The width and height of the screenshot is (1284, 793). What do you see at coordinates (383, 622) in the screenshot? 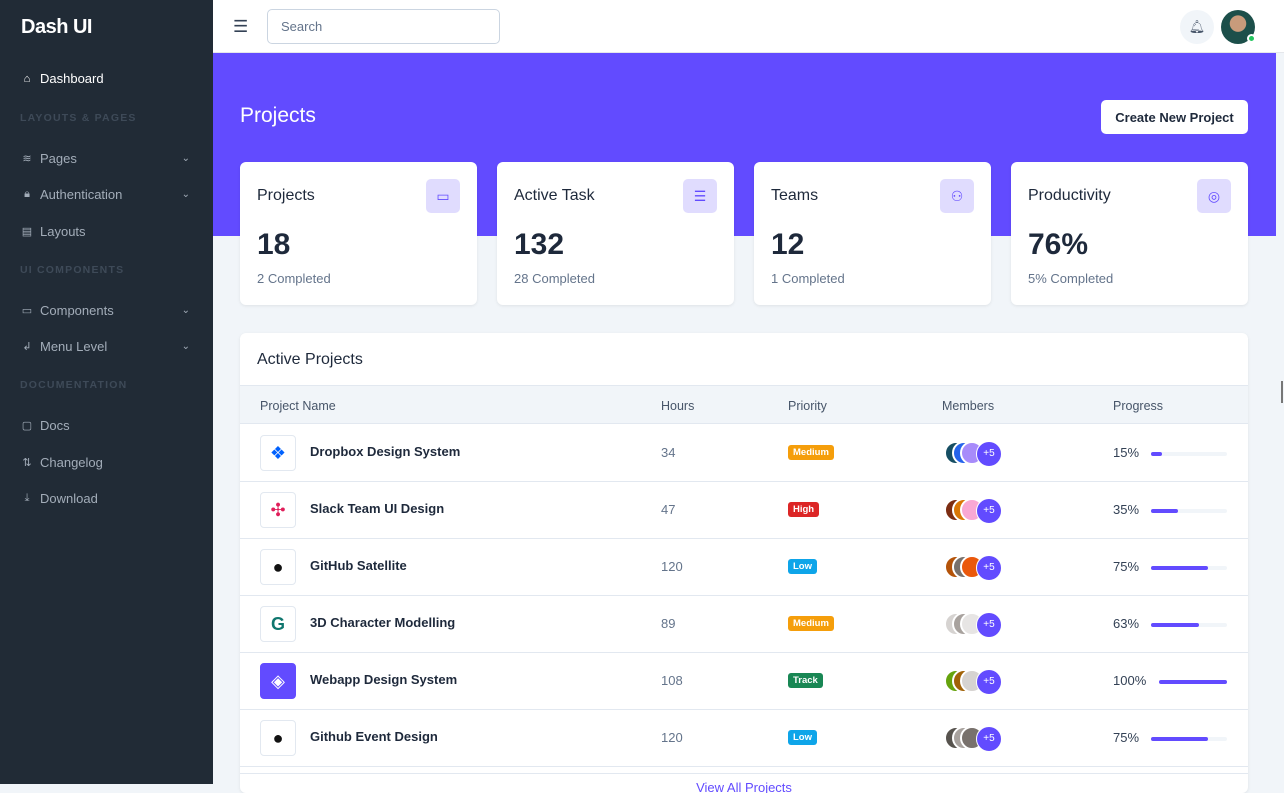
I see `project-name: 3D Character Modelling` at bounding box center [383, 622].